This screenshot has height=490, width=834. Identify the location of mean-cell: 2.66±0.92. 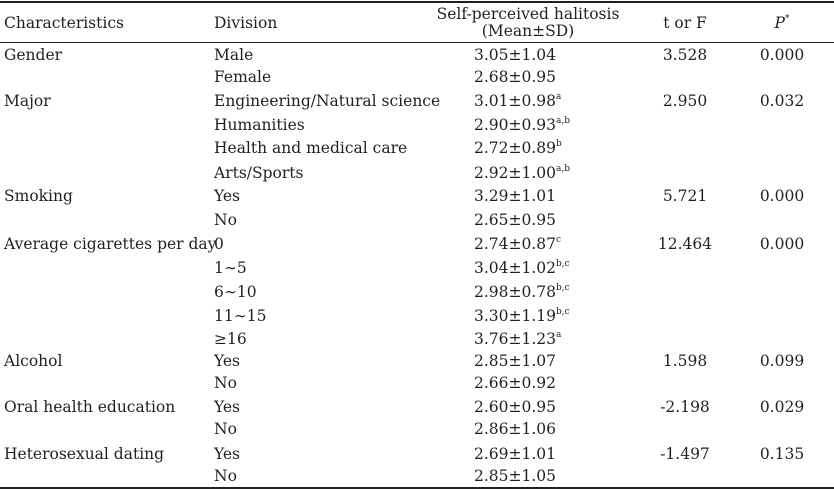
(515, 383).